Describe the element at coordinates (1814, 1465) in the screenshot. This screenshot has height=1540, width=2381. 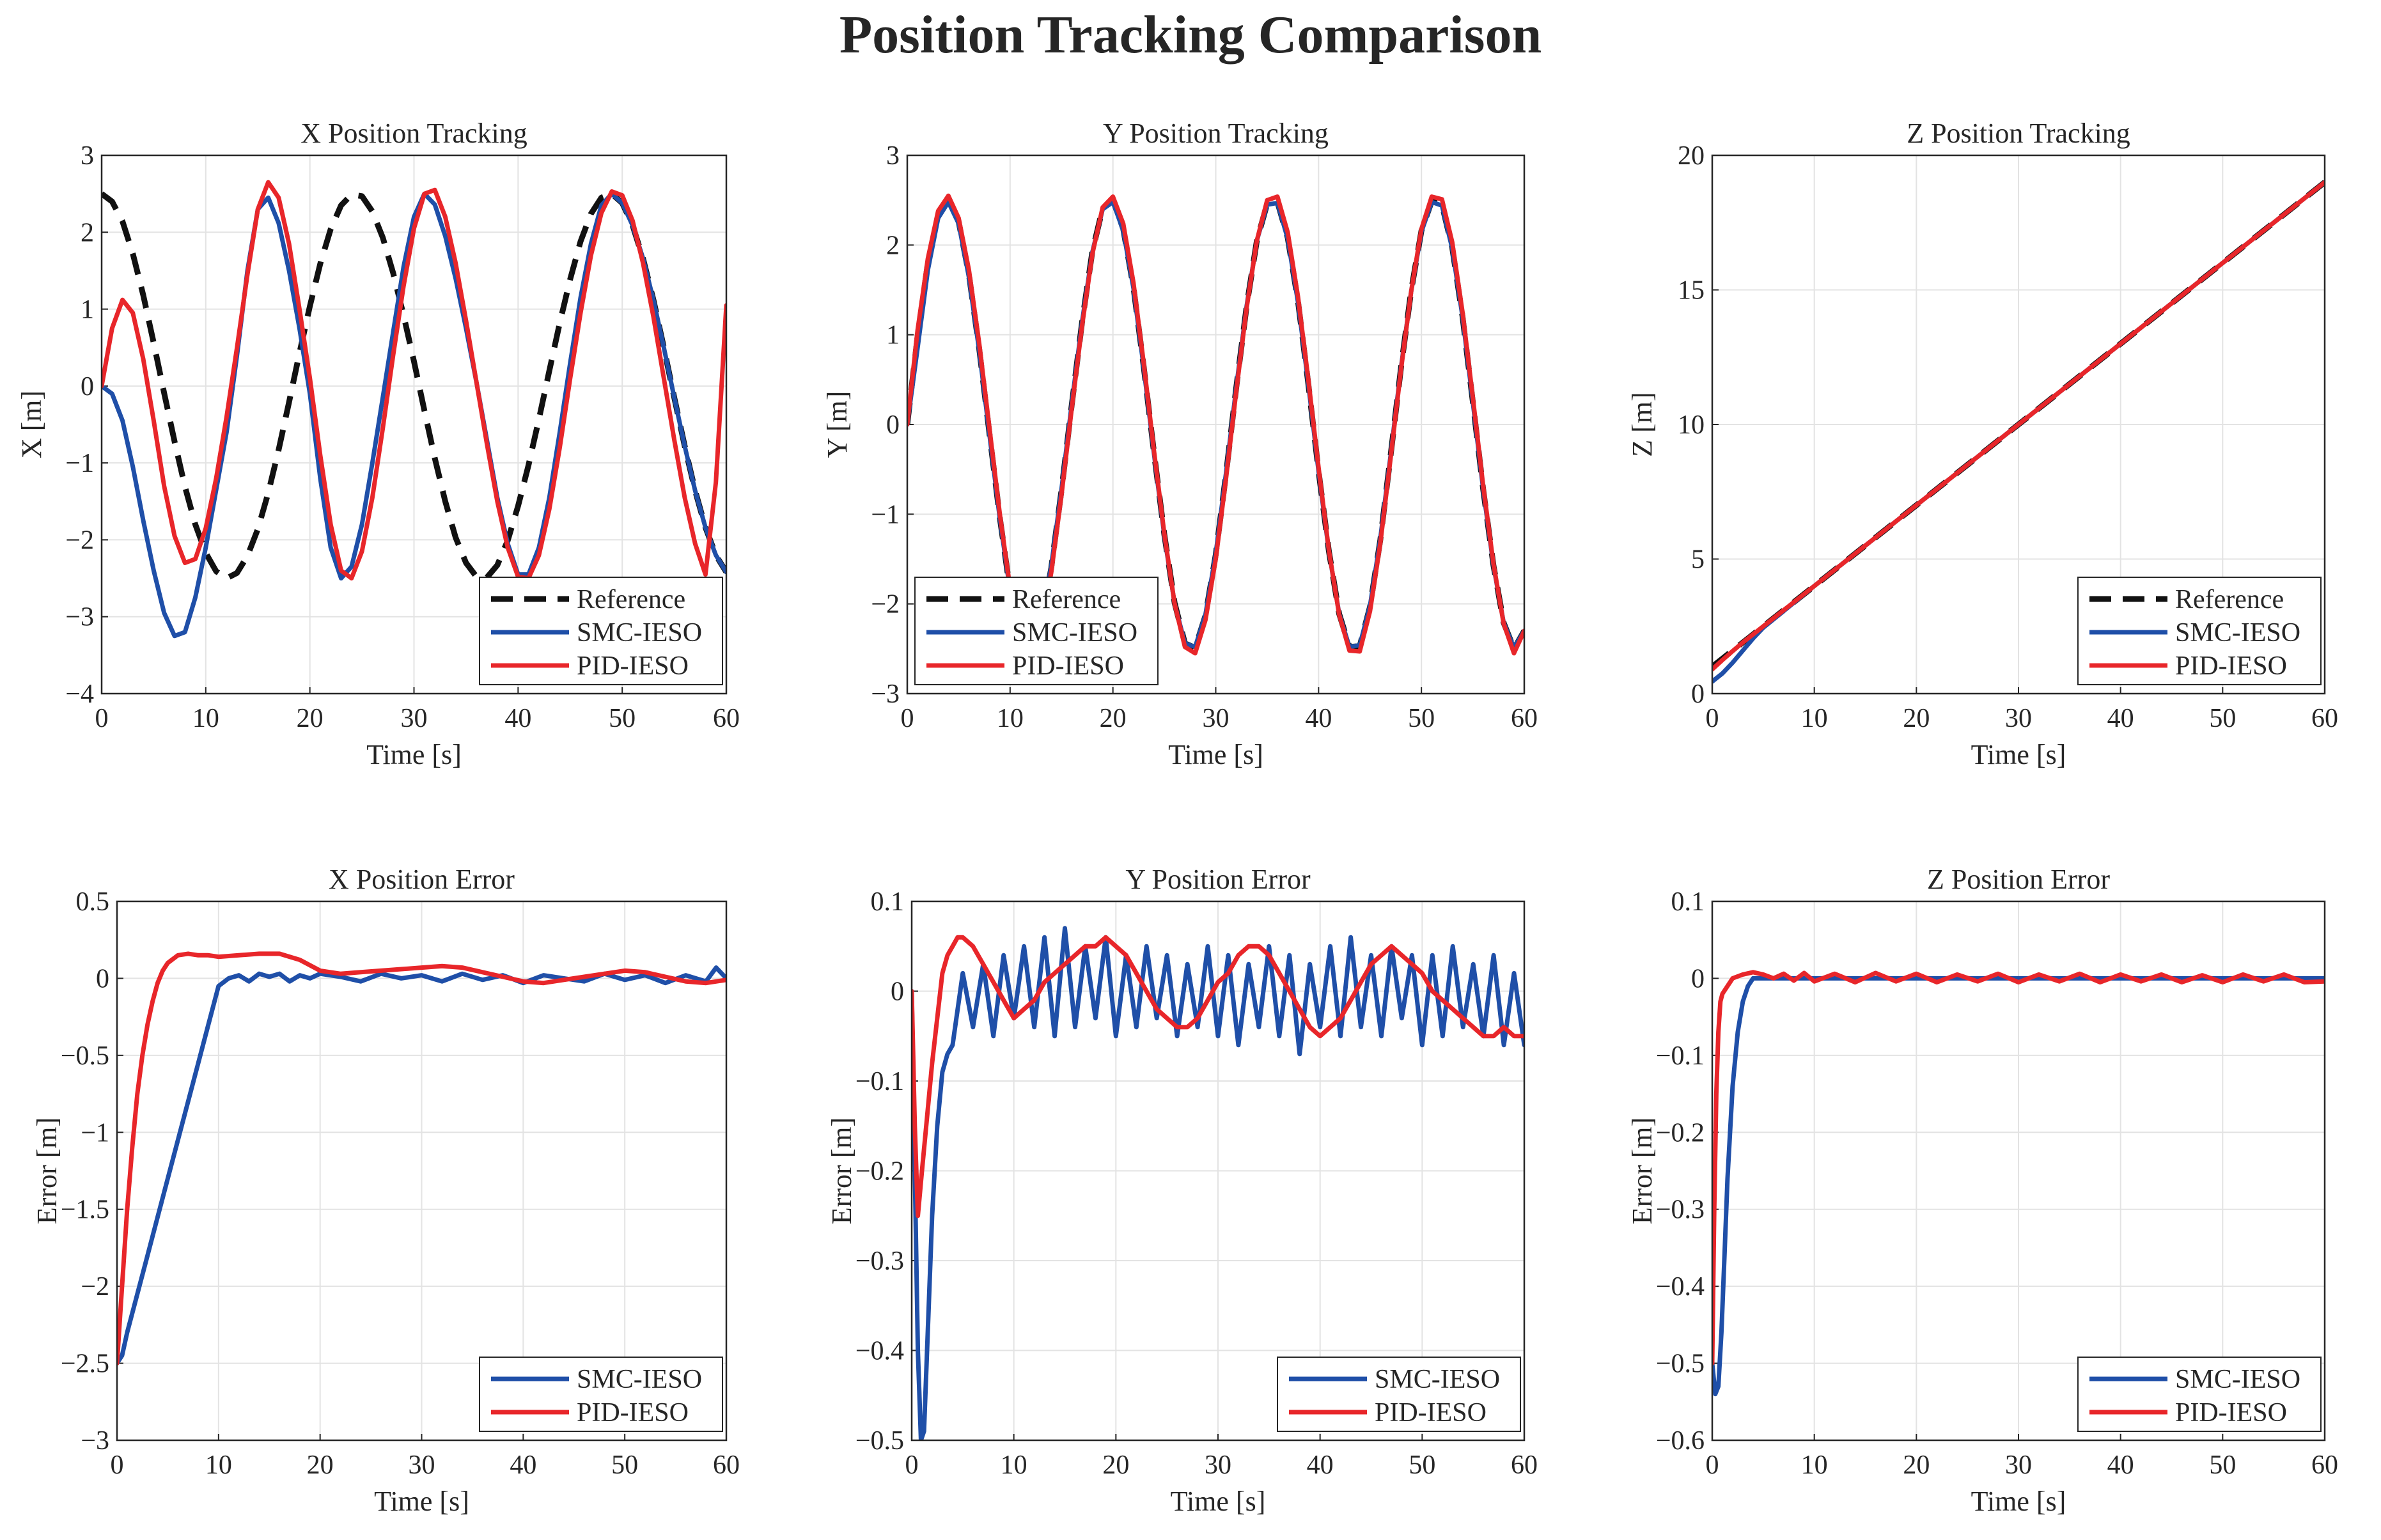
I see `z-error-x-tick-label: 10` at that location.